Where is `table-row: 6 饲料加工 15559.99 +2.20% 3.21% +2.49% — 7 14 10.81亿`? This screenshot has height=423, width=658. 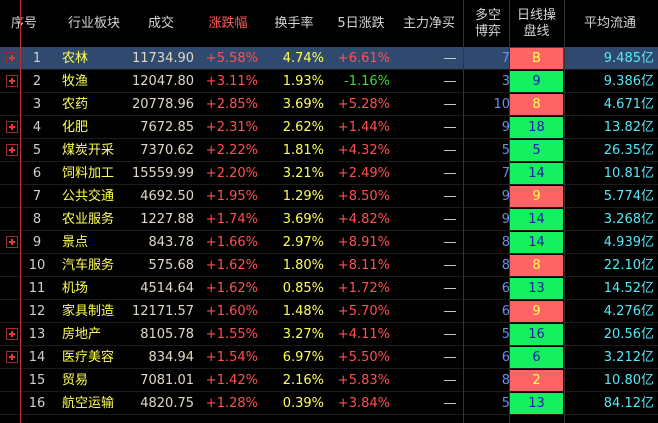
table-row: 6 饲料加工 15559.99 +2.20% 3.21% +2.49% — 7 14 10.81亿 is located at coordinates (329, 173).